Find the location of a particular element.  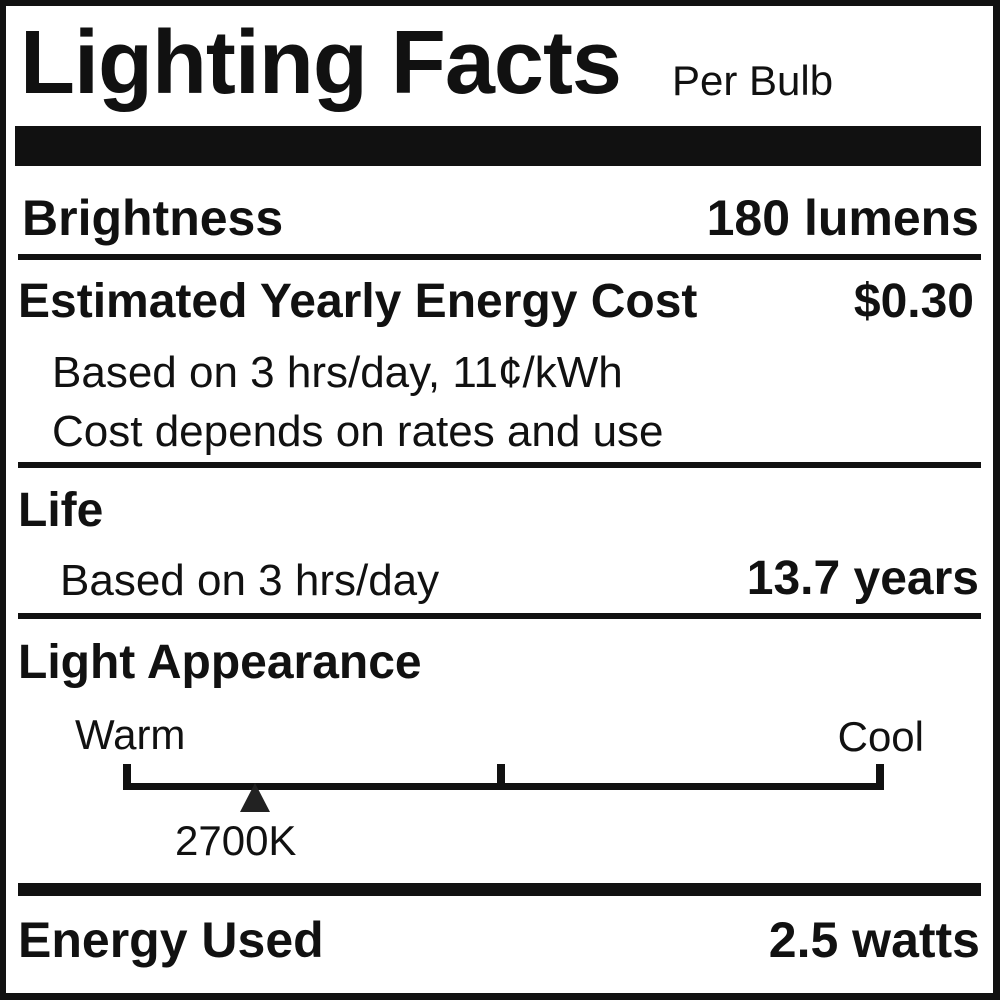

label-title: Lighting Facts is located at coordinates (321, 63).